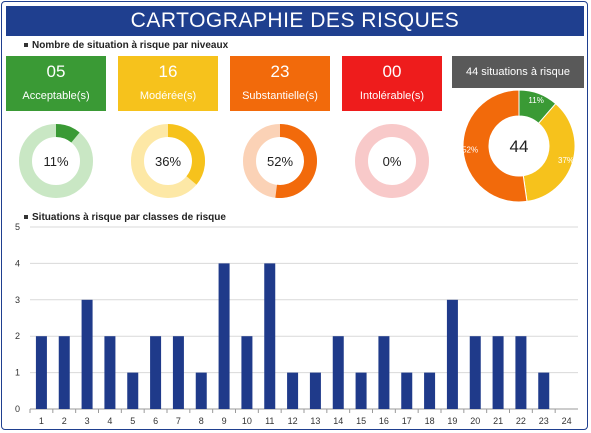  Describe the element at coordinates (155, 421) in the screenshot. I see `x-tick-label: 6` at that location.